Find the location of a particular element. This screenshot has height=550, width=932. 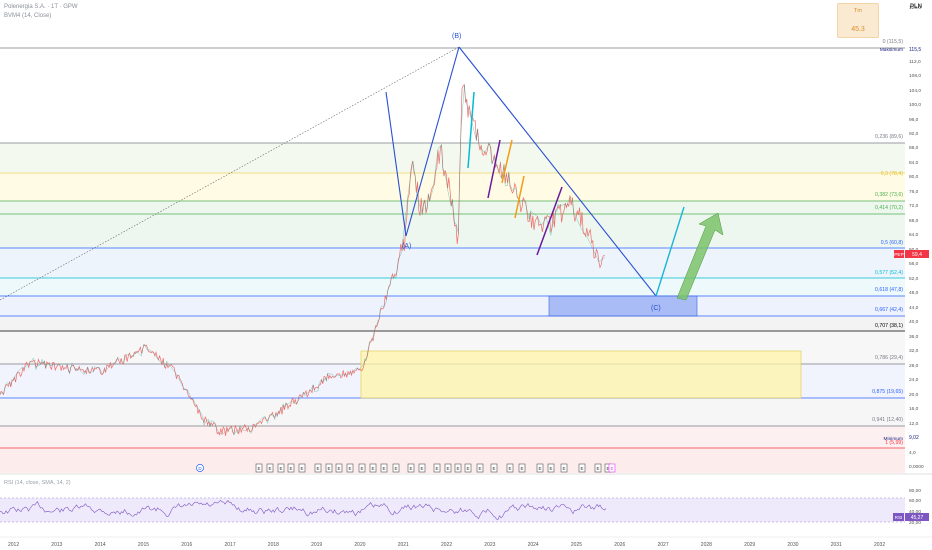

time-tick: 2026 is located at coordinates (619, 545).